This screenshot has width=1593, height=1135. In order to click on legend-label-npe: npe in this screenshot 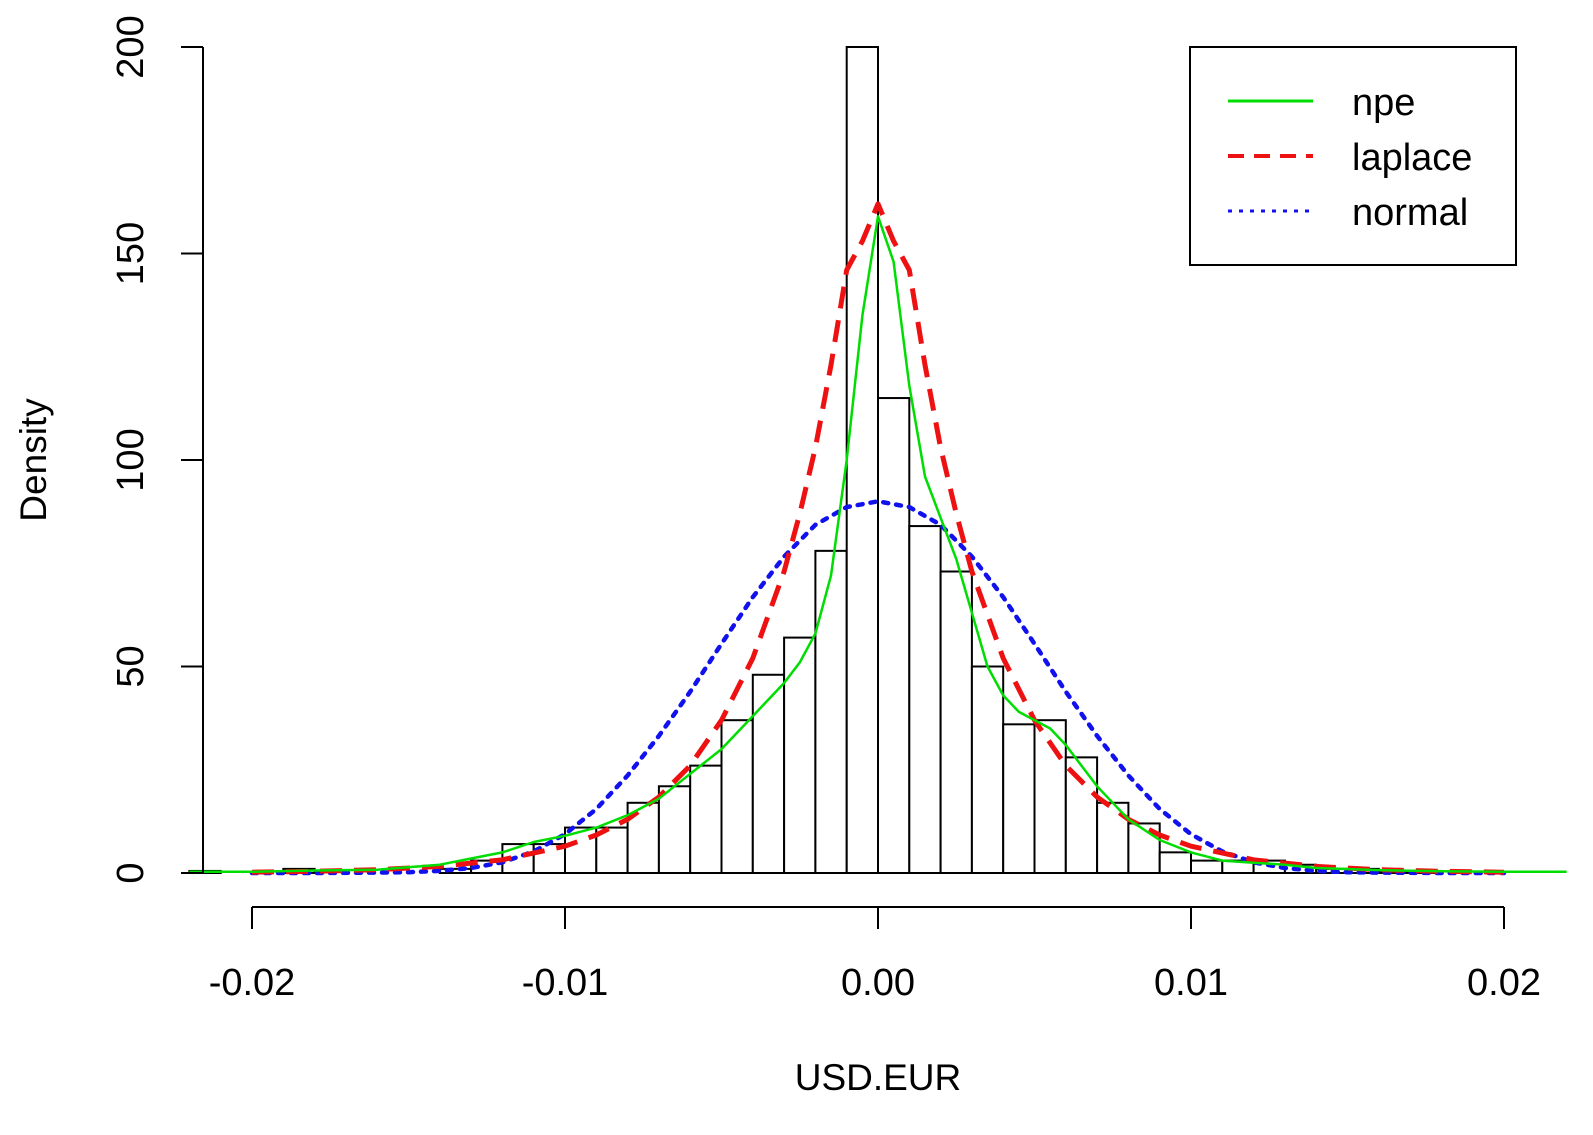, I will do `click(1383, 103)`.